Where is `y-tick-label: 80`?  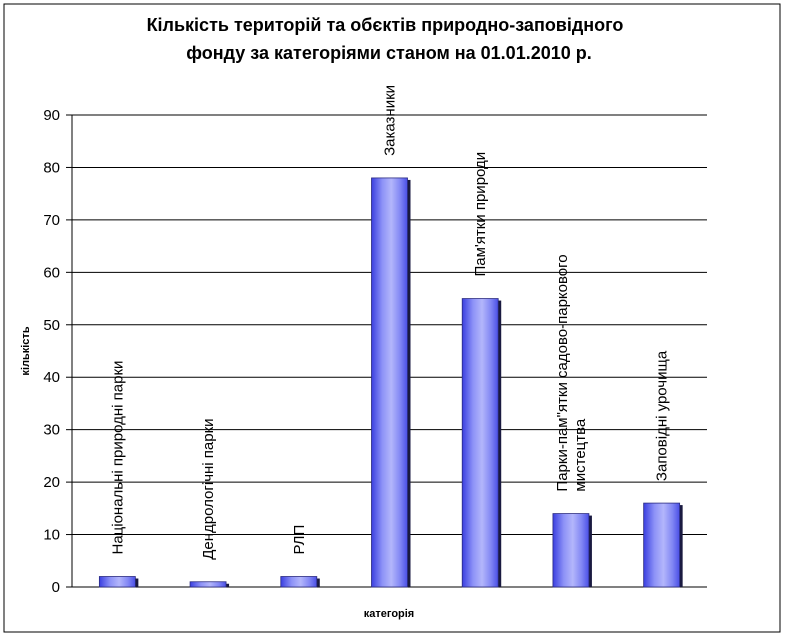
y-tick-label: 80 is located at coordinates (51, 167).